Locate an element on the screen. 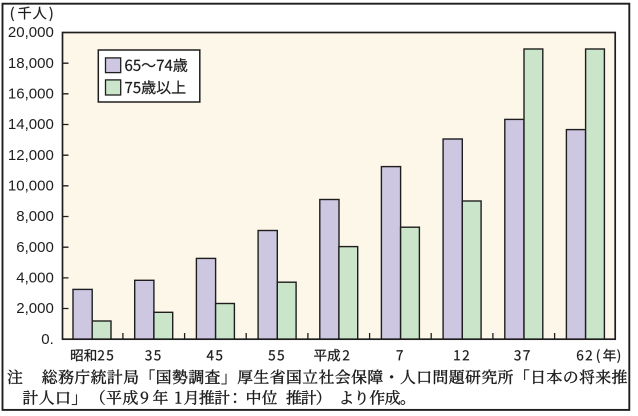  svg-text: 20,000 is located at coordinates (31, 32).